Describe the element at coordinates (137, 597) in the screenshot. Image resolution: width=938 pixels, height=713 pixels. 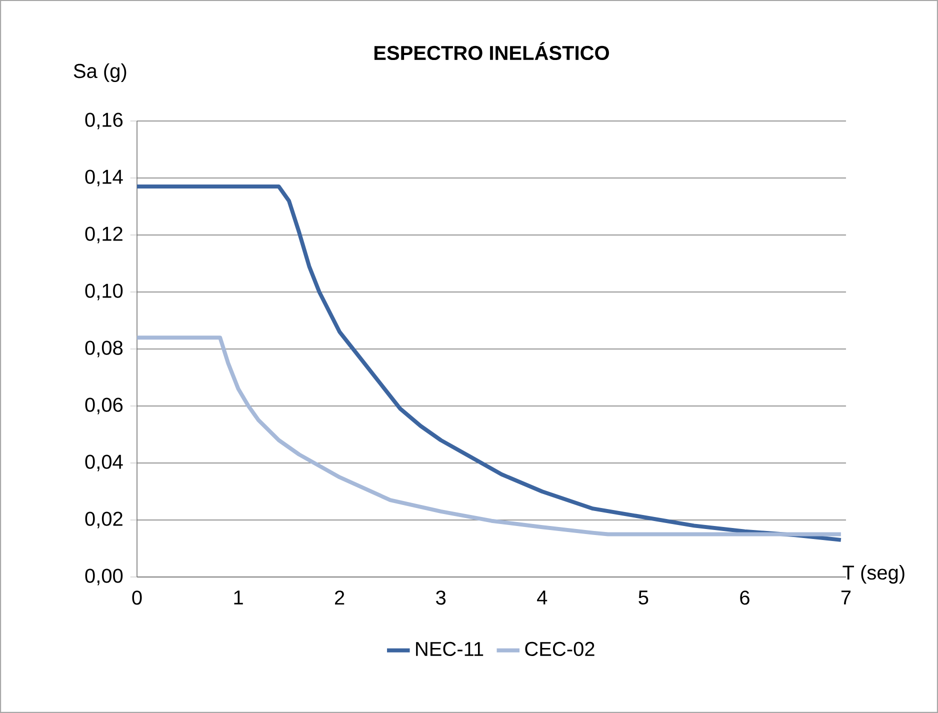
I see `x-tick-label: 0` at that location.